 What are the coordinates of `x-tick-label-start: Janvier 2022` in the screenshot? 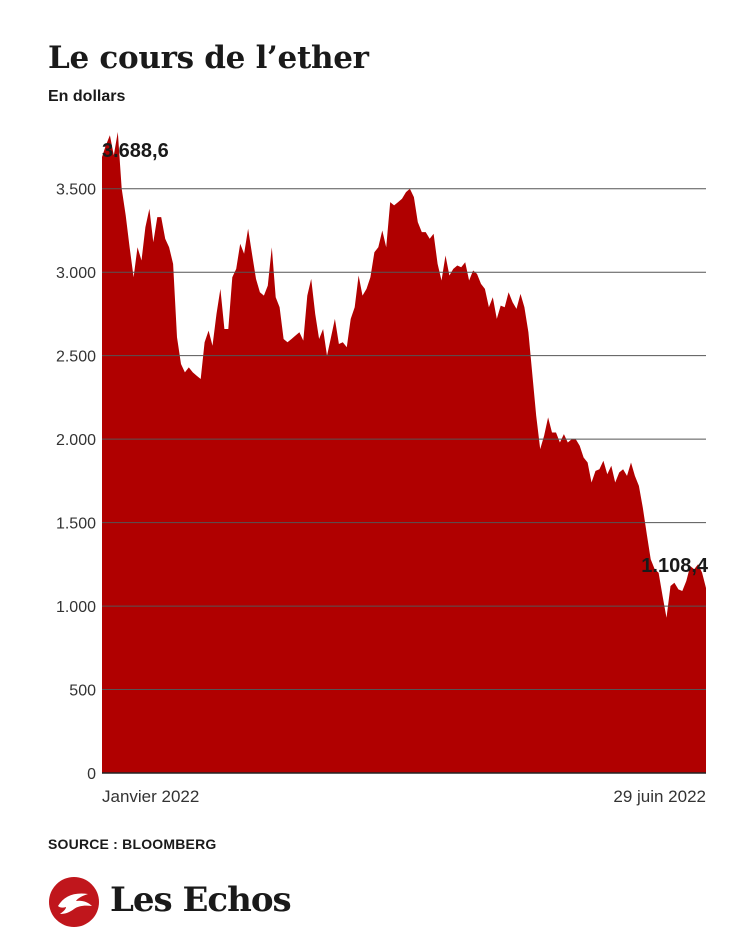 It's located at (150, 796).